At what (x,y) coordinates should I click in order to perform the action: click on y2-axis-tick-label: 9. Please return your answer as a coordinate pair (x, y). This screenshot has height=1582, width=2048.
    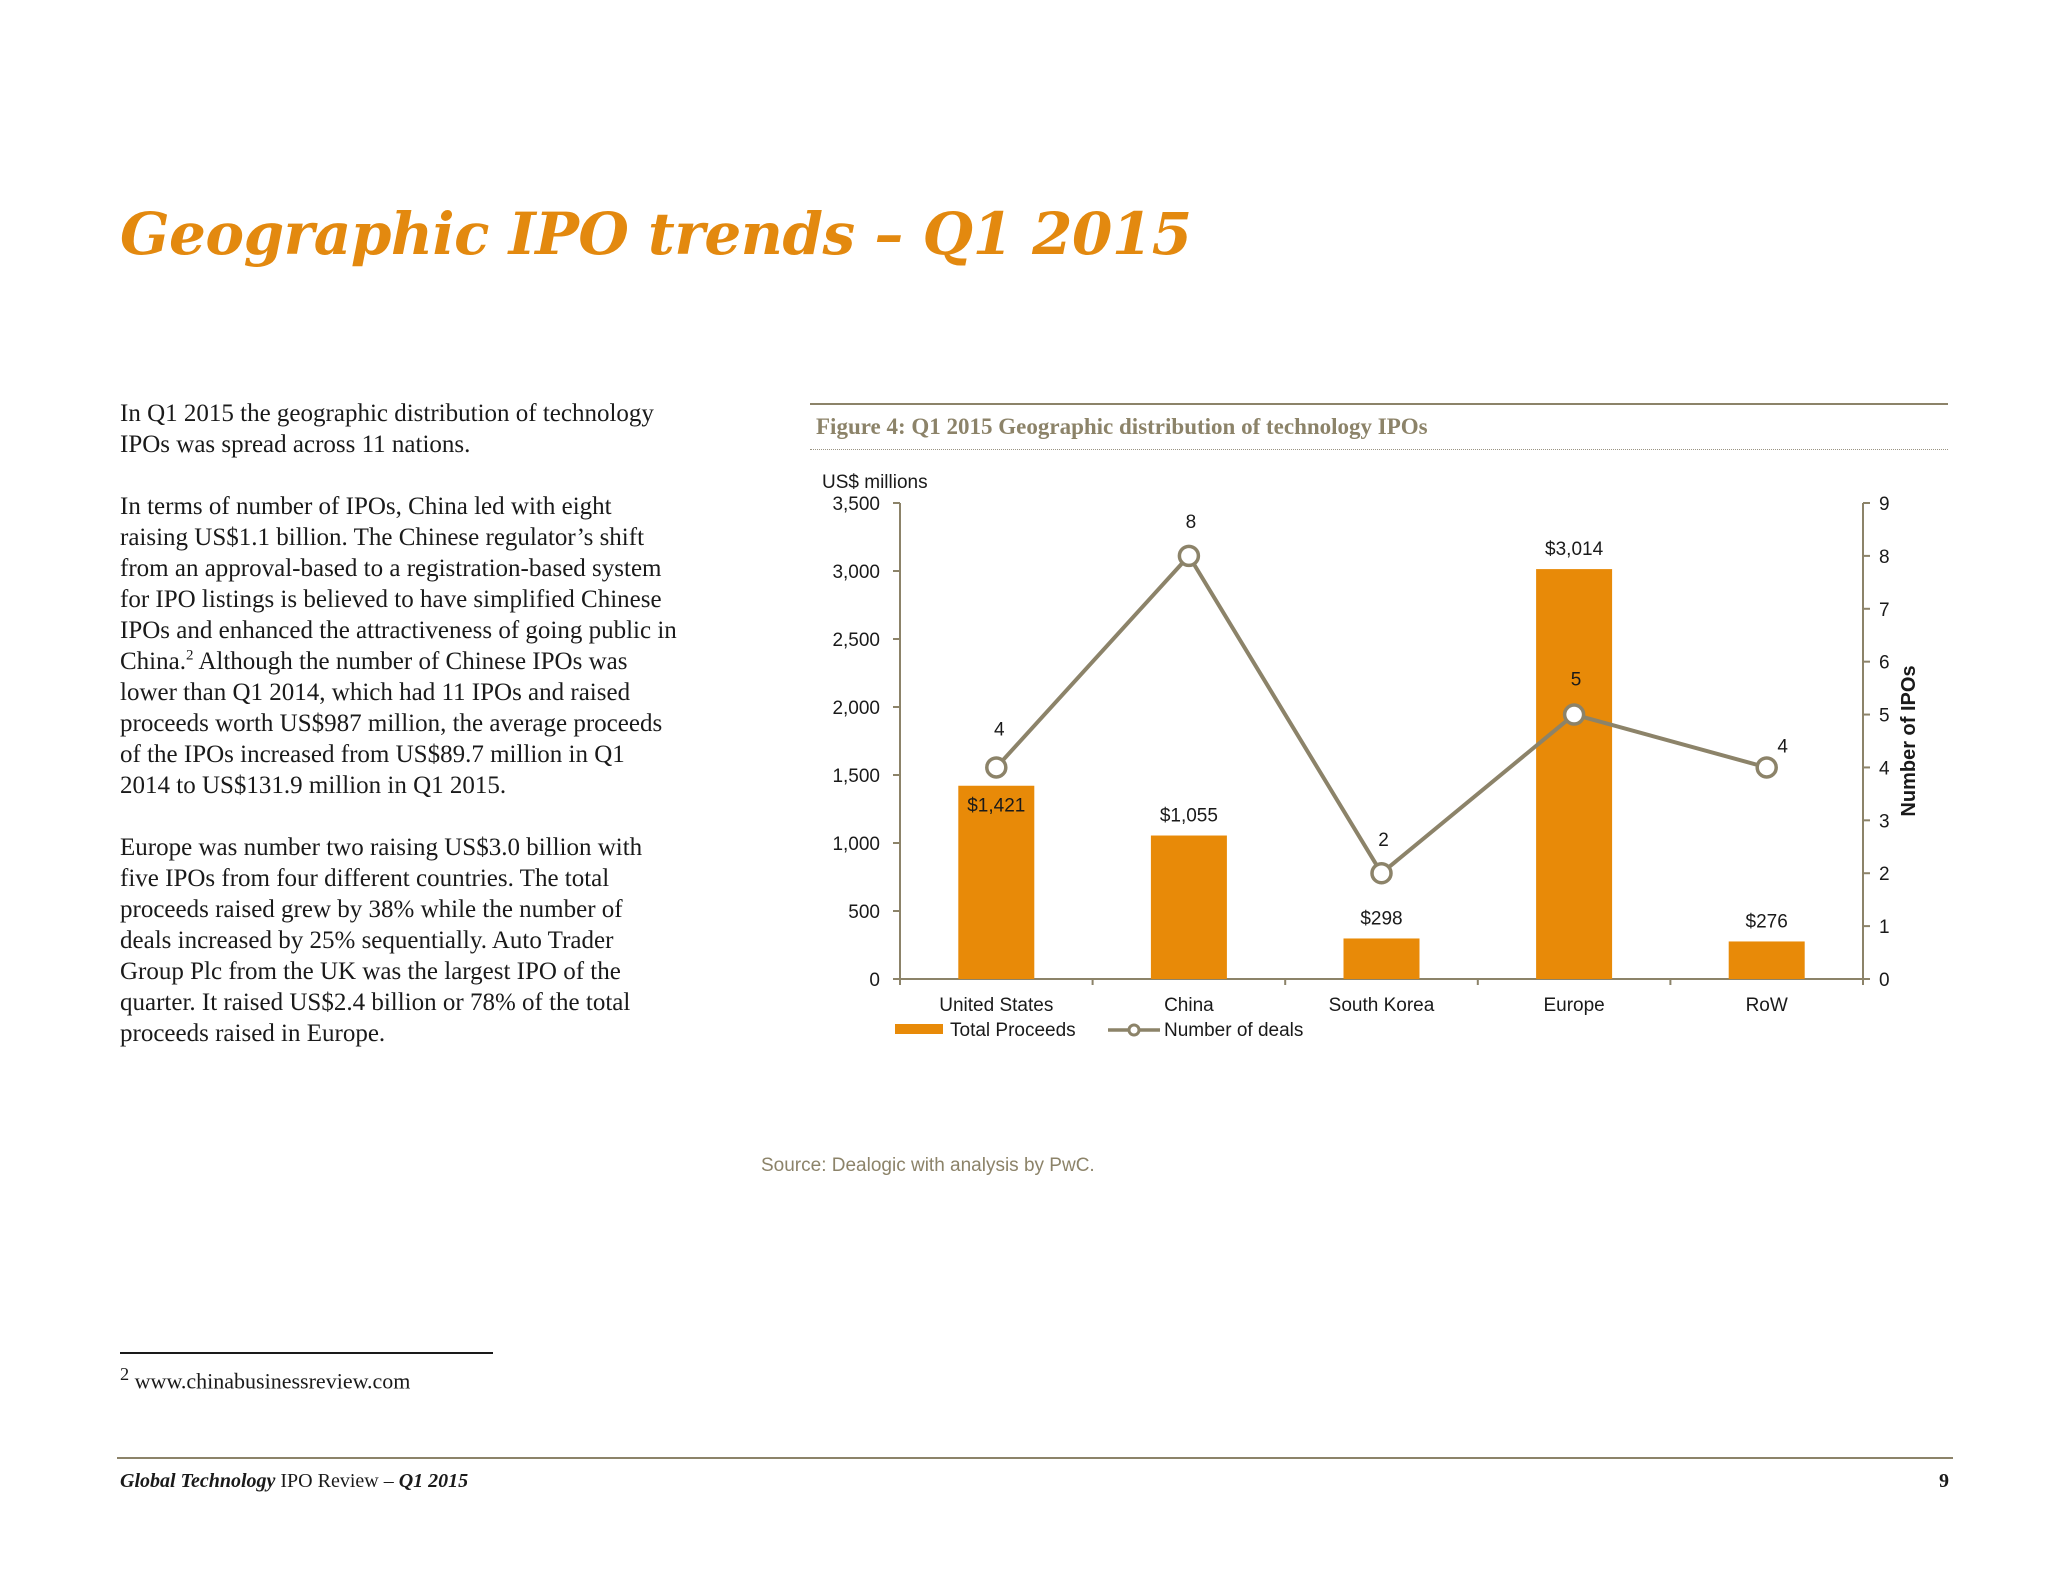
    Looking at the image, I should click on (1884, 504).